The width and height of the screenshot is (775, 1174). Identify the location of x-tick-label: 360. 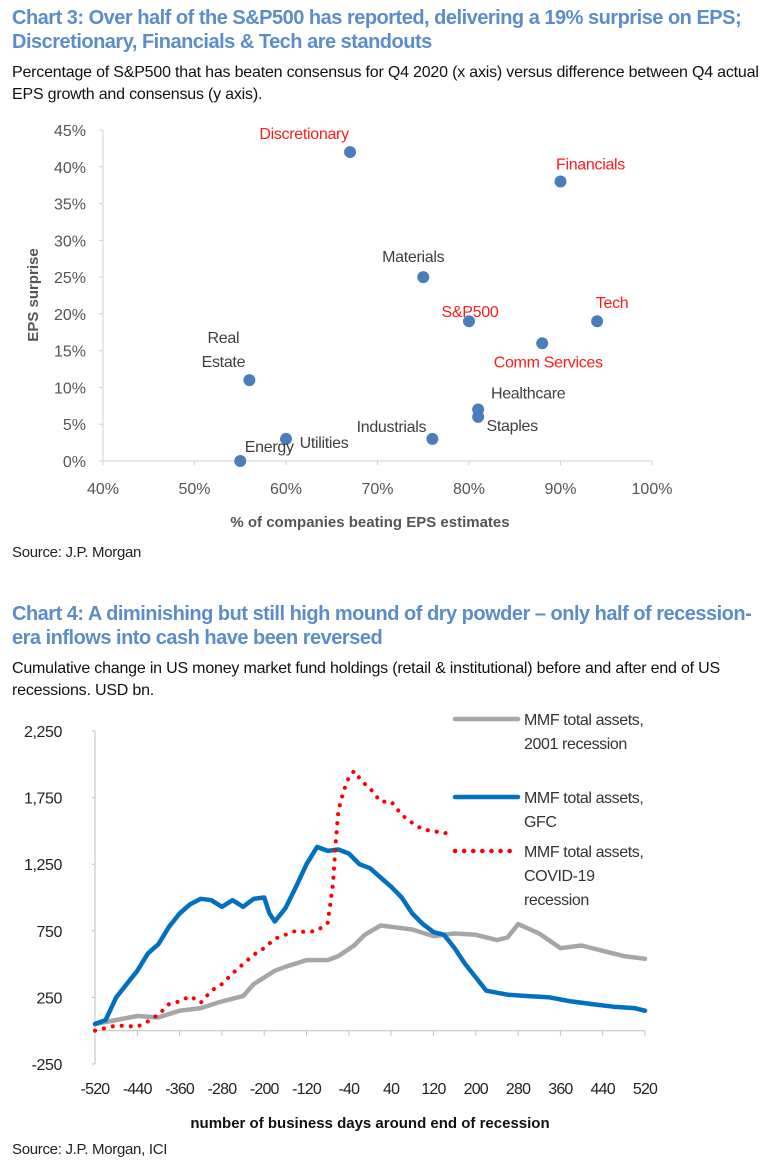
(560, 1089).